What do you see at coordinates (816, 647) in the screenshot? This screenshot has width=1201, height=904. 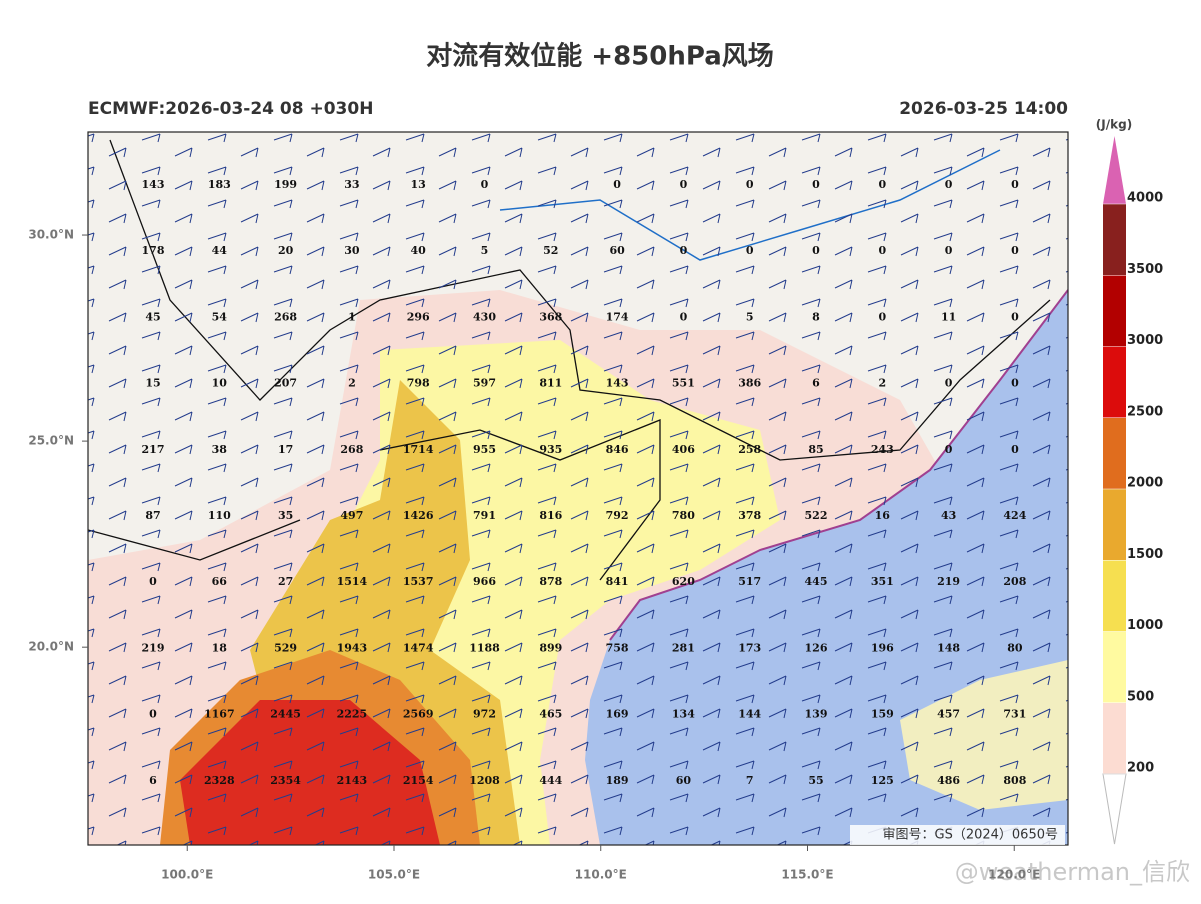 I see `grid-value: 126` at bounding box center [816, 647].